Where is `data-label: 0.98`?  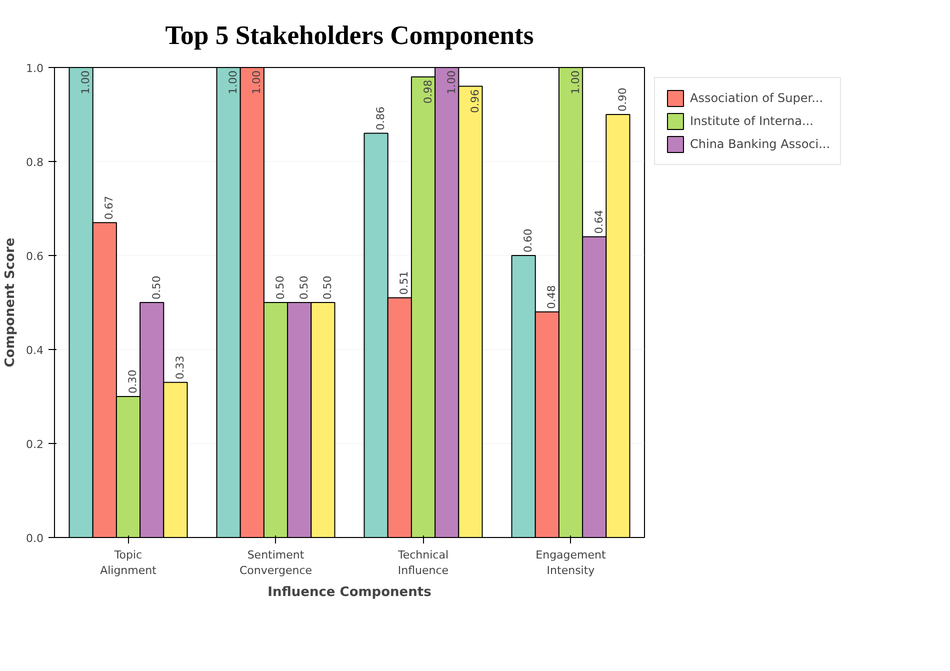
data-label: 0.98 is located at coordinates (427, 92).